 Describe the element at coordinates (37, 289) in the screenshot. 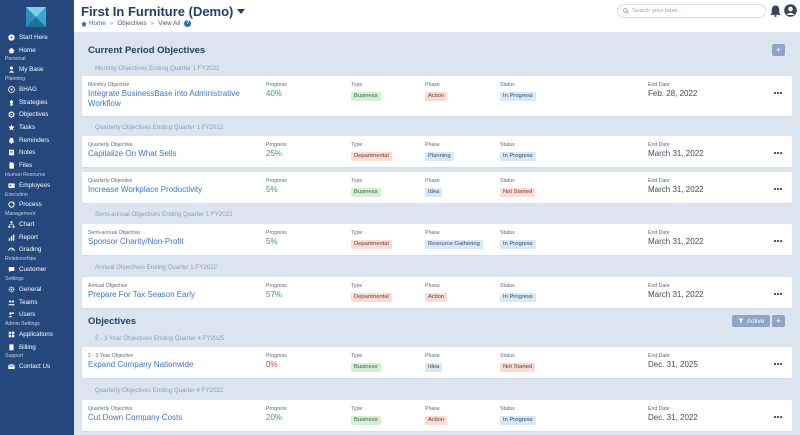

I see `sidebar-item-general: General` at that location.